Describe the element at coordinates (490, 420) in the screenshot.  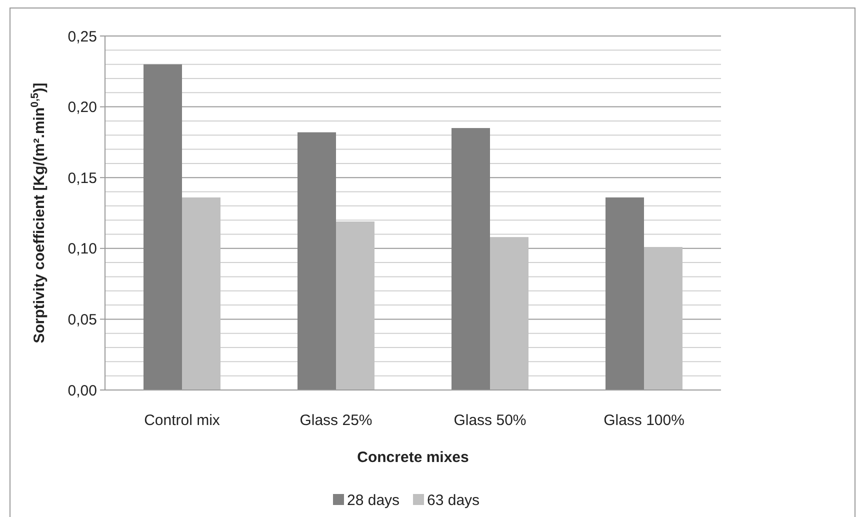
I see `x-tick-label: Glass 50%` at that location.